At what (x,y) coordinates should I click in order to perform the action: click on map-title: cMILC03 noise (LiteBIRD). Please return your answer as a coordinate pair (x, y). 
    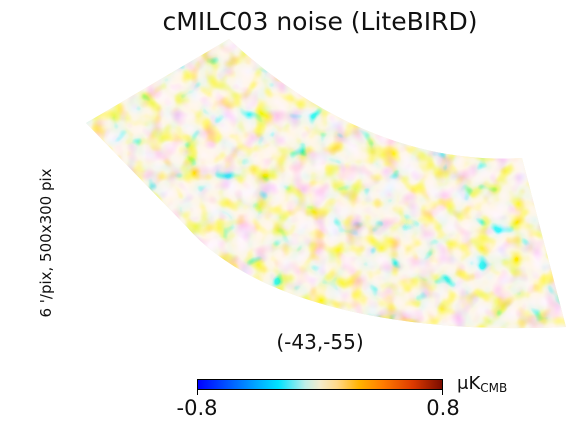
    Looking at the image, I should click on (320, 21).